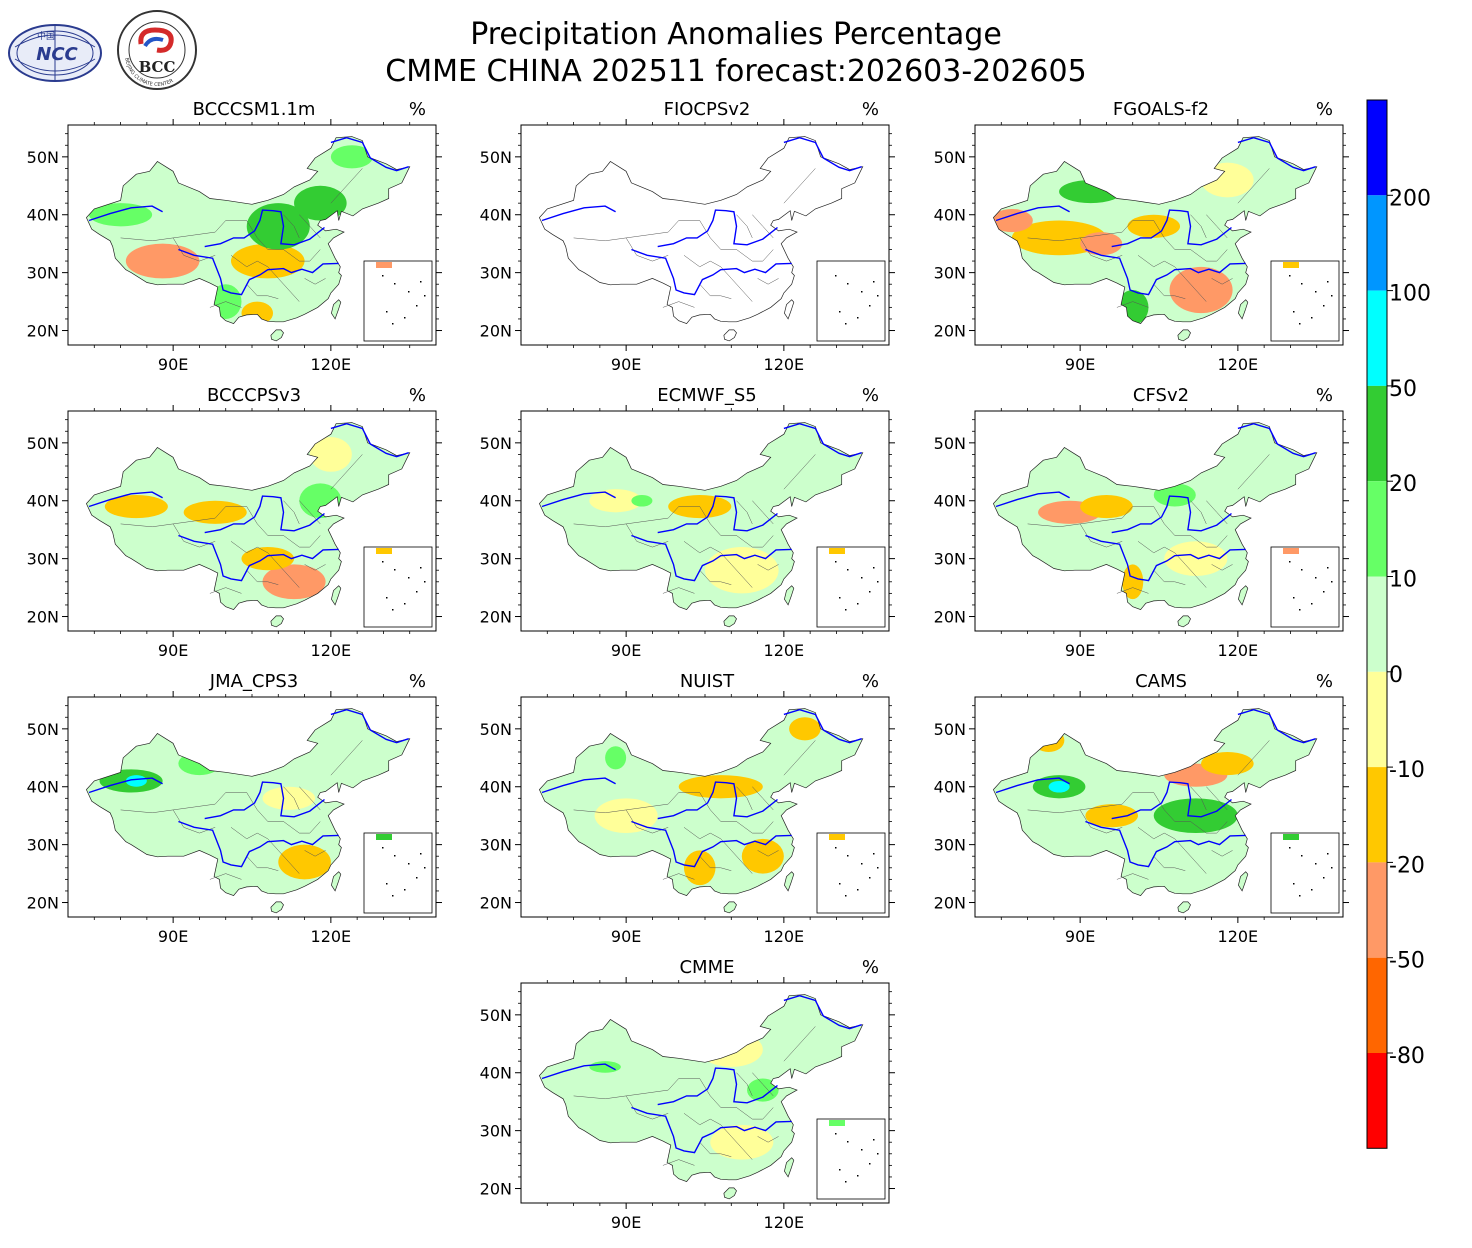 The image size is (1472, 1248). I want to click on colorbar-label: -80, so click(1407, 1056).